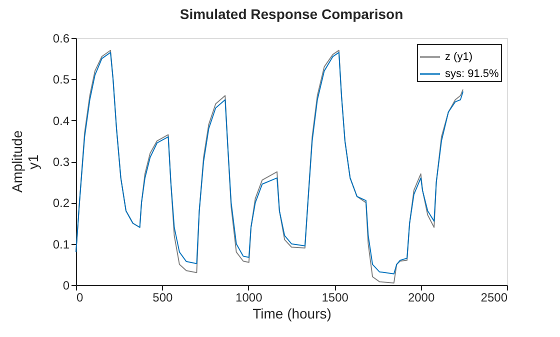 This screenshot has width=560, height=337. I want to click on y-tick-label: 0.1, so click(61, 244).